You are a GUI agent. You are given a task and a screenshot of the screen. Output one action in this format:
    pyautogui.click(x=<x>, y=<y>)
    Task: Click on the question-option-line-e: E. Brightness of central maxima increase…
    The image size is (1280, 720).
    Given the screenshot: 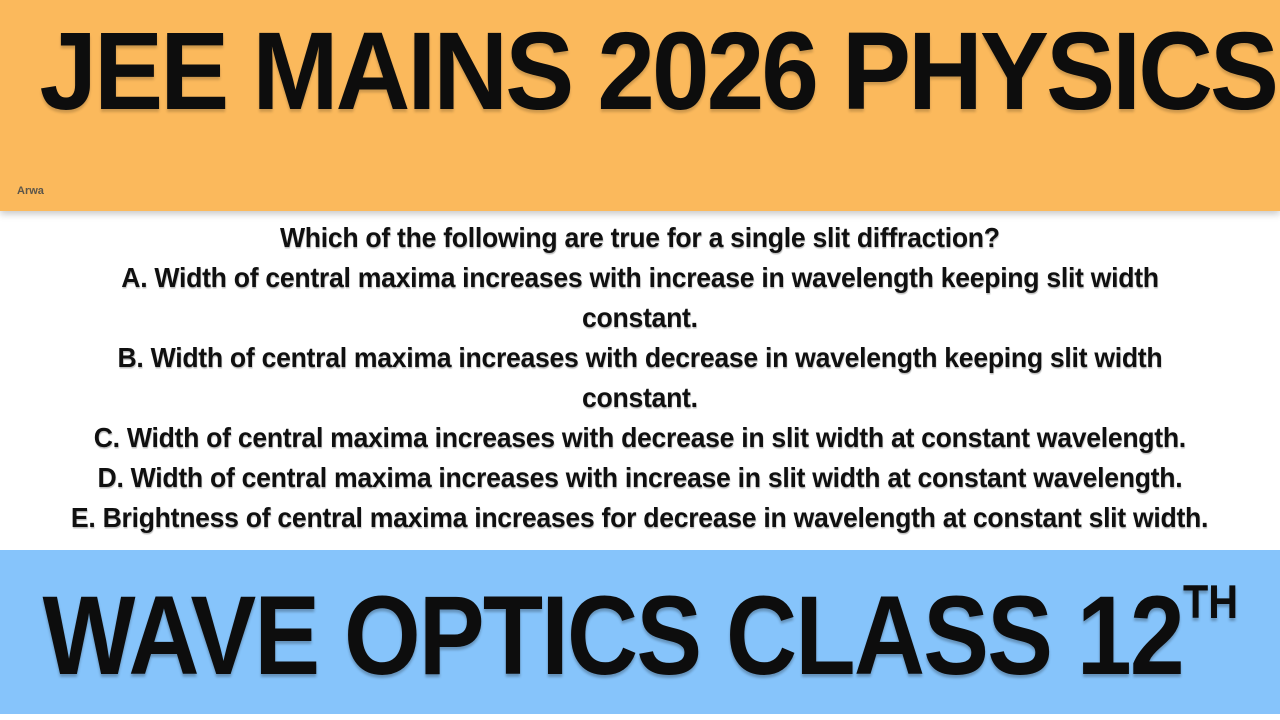 What is the action you would take?
    pyautogui.click(x=640, y=517)
    